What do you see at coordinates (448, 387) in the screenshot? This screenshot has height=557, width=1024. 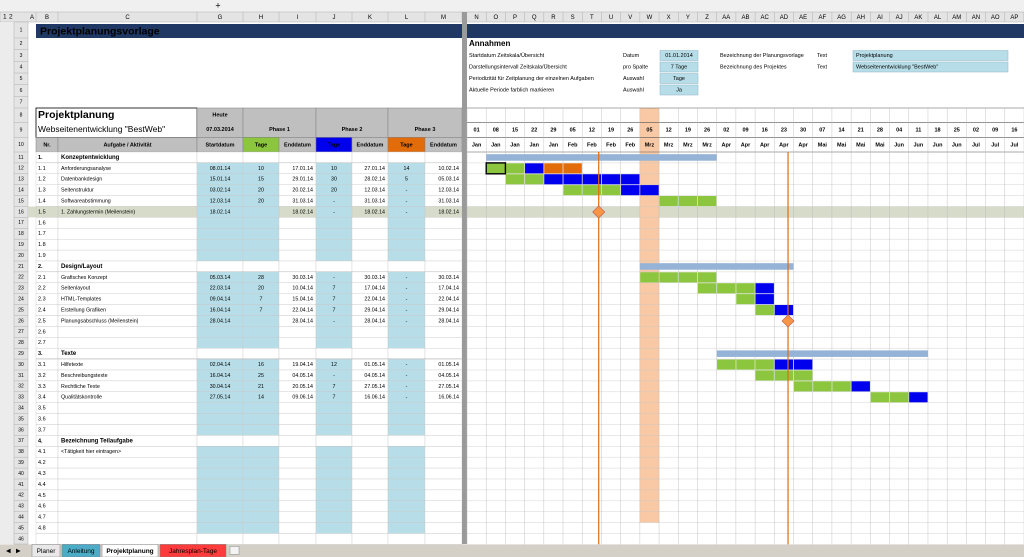 I see `end-date: 27.05.14` at bounding box center [448, 387].